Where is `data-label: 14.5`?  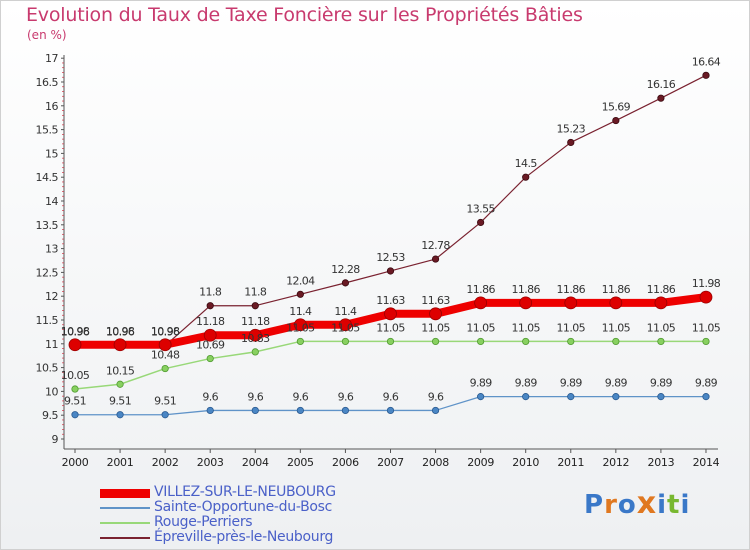 data-label: 14.5 is located at coordinates (526, 163).